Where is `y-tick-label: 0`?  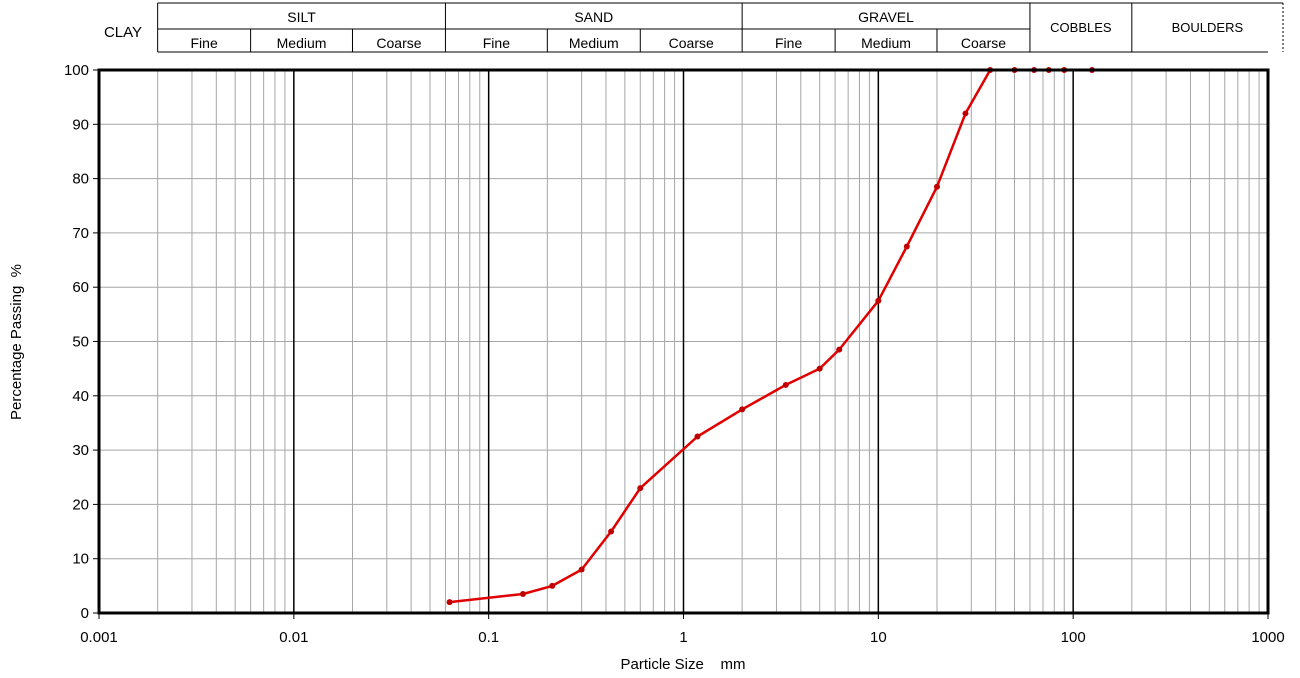 y-tick-label: 0 is located at coordinates (85, 613).